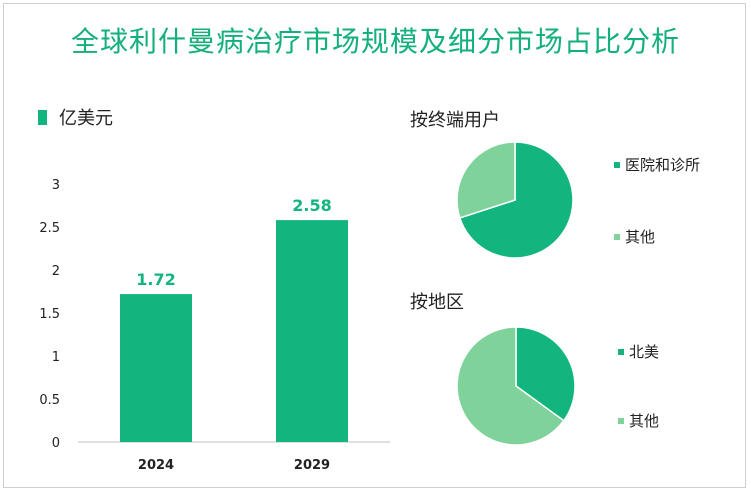  I want to click on pie2-title: 按地区, so click(437, 302).